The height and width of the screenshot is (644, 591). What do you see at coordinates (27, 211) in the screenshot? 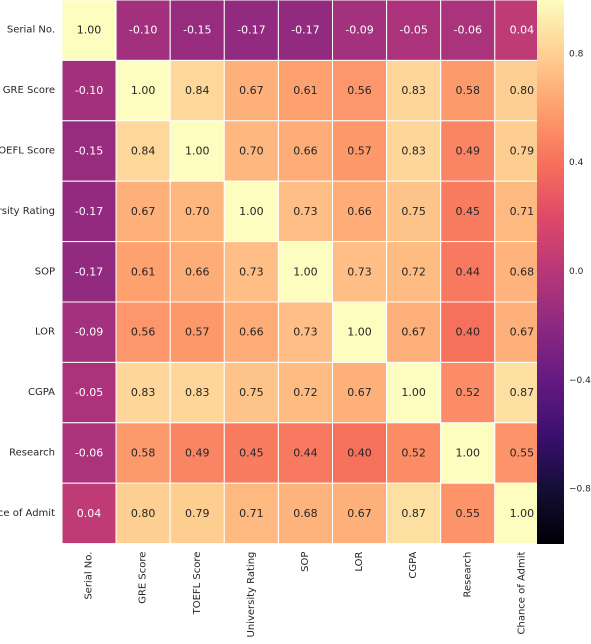
I see `row-tick-label: University Rating` at bounding box center [27, 211].